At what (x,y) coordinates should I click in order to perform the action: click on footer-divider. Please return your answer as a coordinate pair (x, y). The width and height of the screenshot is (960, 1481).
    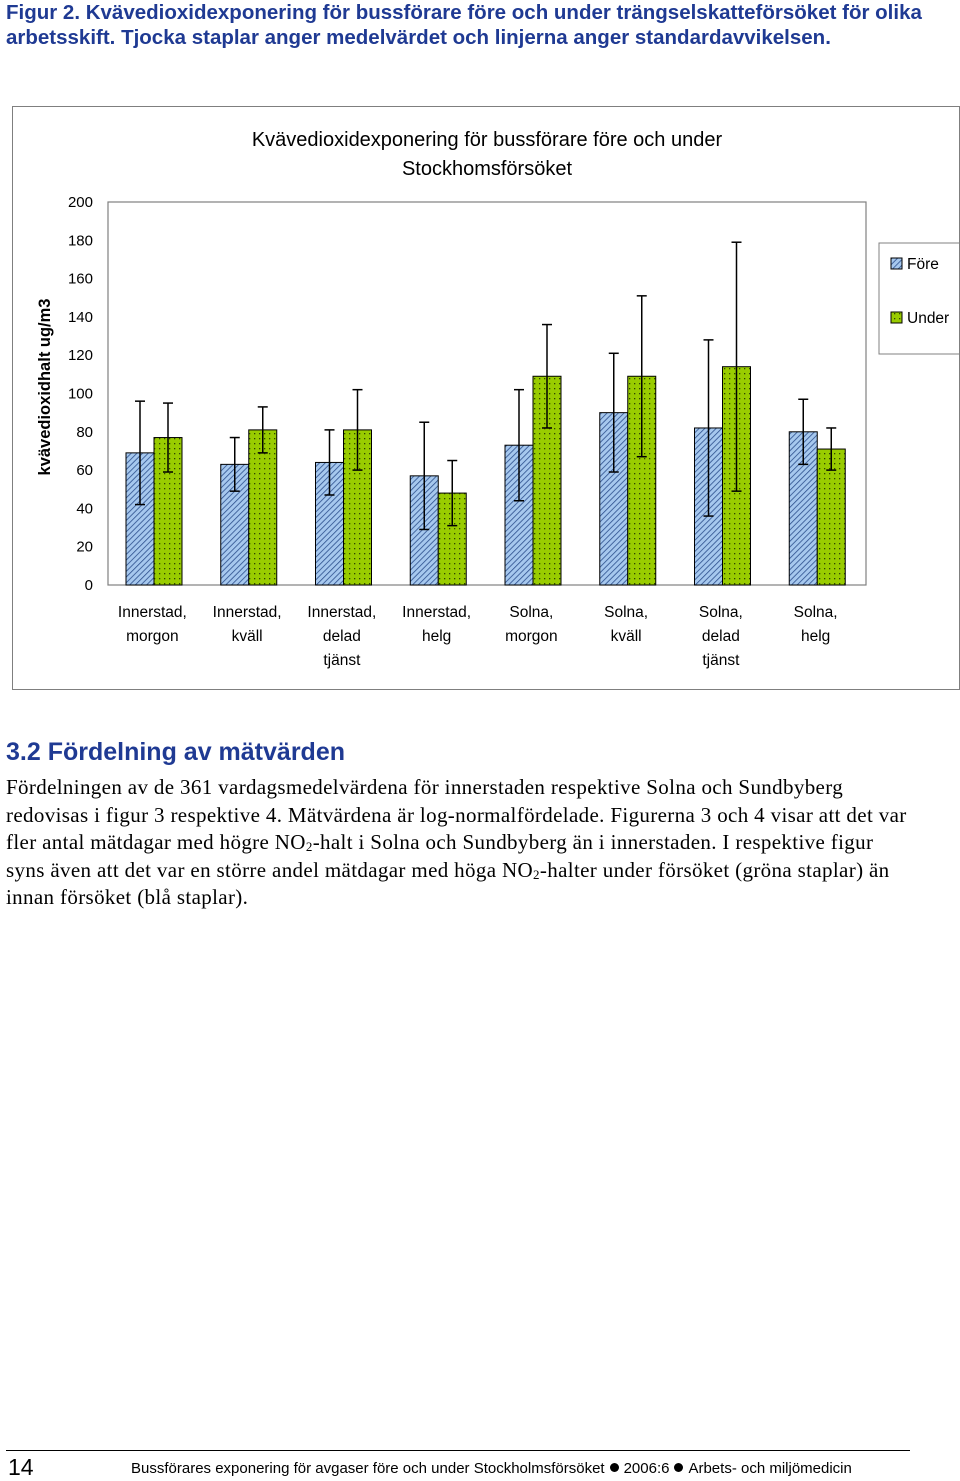
    Looking at the image, I should click on (458, 1450).